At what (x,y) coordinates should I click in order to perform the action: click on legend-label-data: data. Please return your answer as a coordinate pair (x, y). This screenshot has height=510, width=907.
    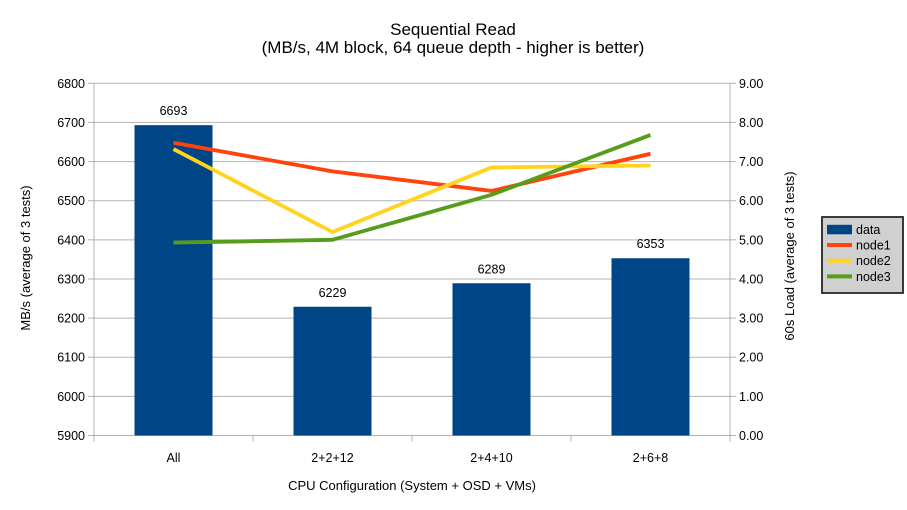
    Looking at the image, I should click on (868, 230).